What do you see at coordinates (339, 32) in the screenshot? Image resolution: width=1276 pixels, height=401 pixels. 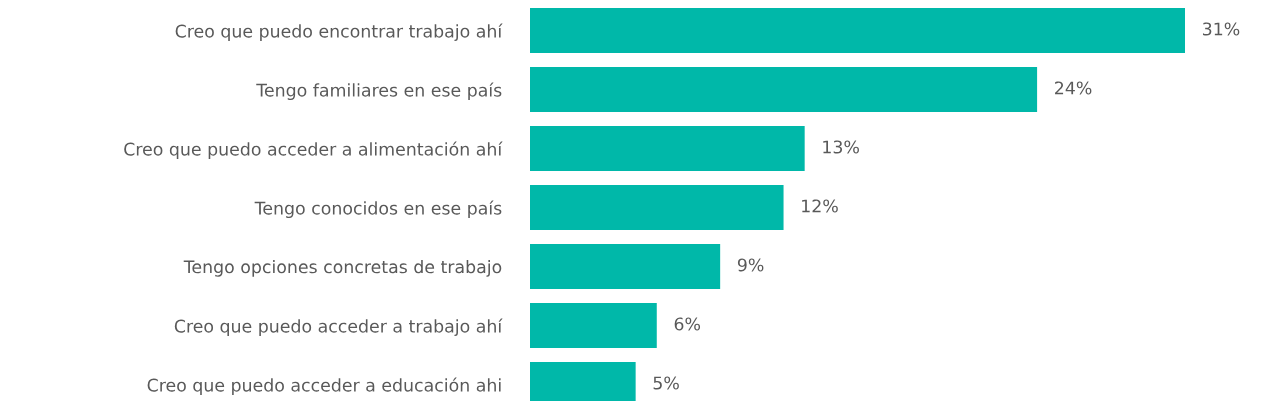 I see `y-tick-label: Creo que puedo encontrar trabajo ahí` at bounding box center [339, 32].